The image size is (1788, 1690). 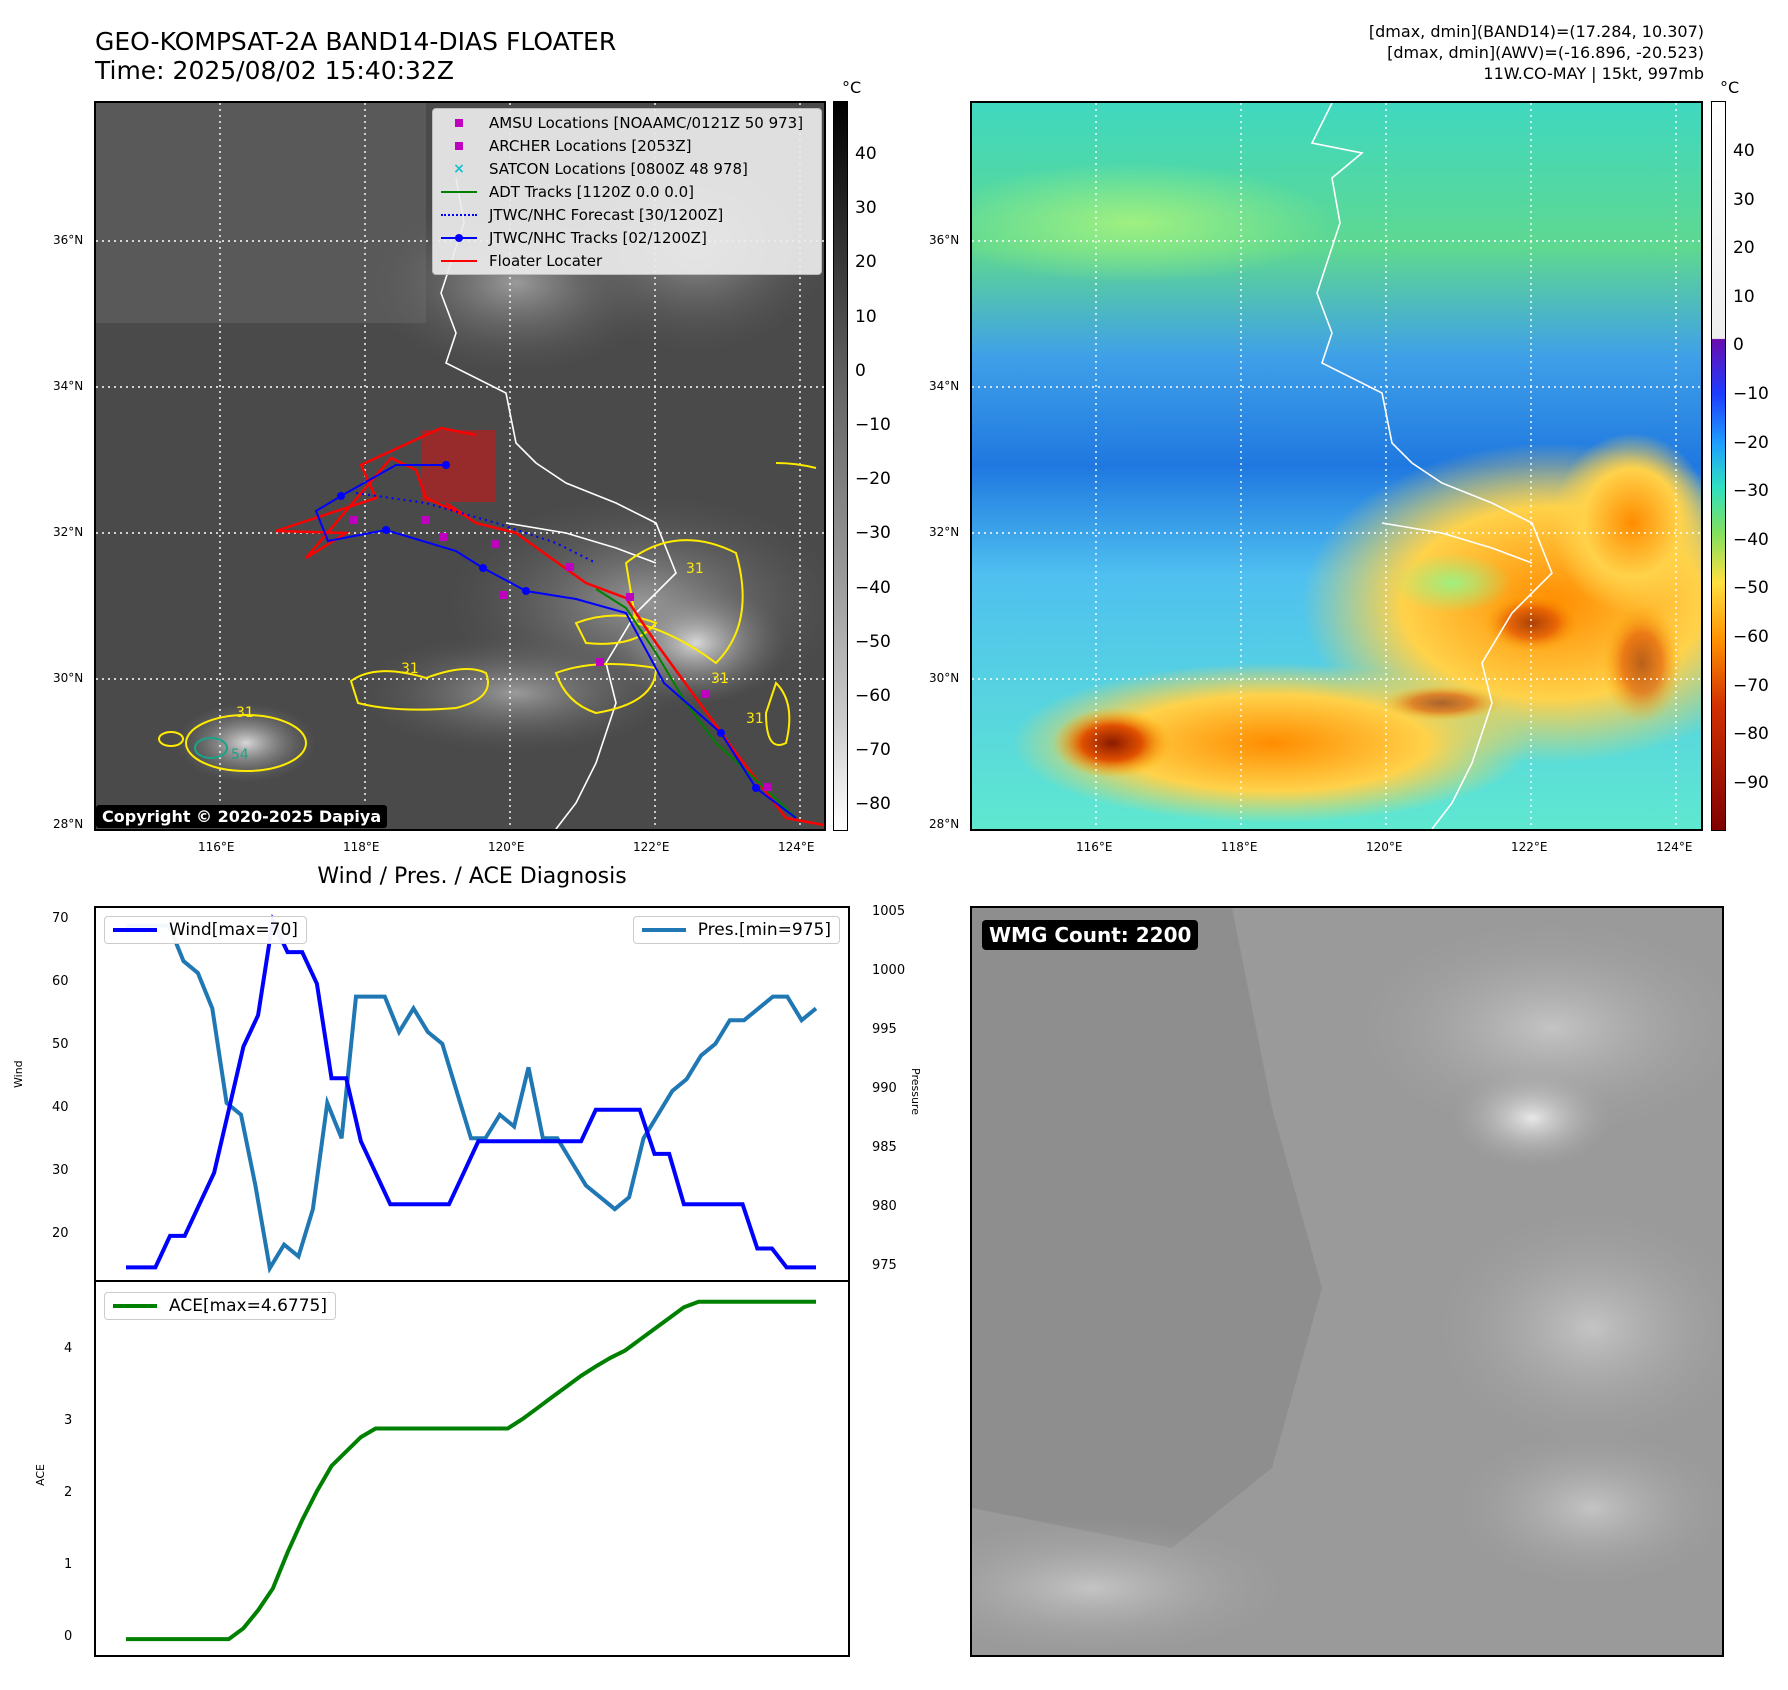 I want to click on awv-title-line1: [dmax, dmin](BAND14)=(17.284, 10.307), so click(x=1536, y=31).